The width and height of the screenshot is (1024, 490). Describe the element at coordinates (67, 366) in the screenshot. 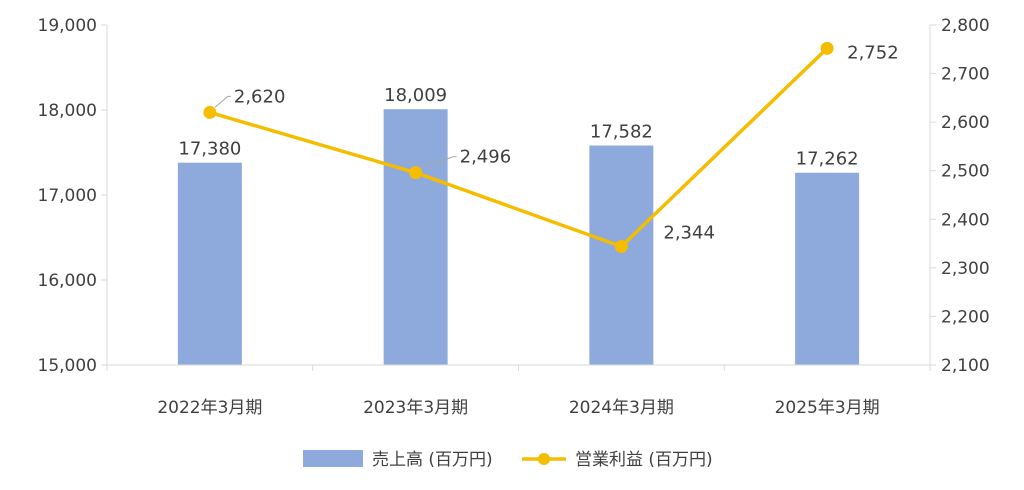

I see `left-axis-tick-label: 15,000` at that location.